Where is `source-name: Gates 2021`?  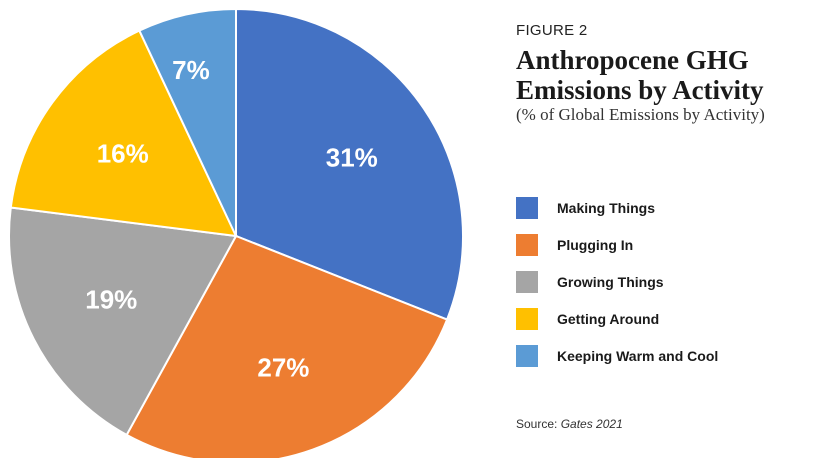 source-name: Gates 2021 is located at coordinates (591, 424).